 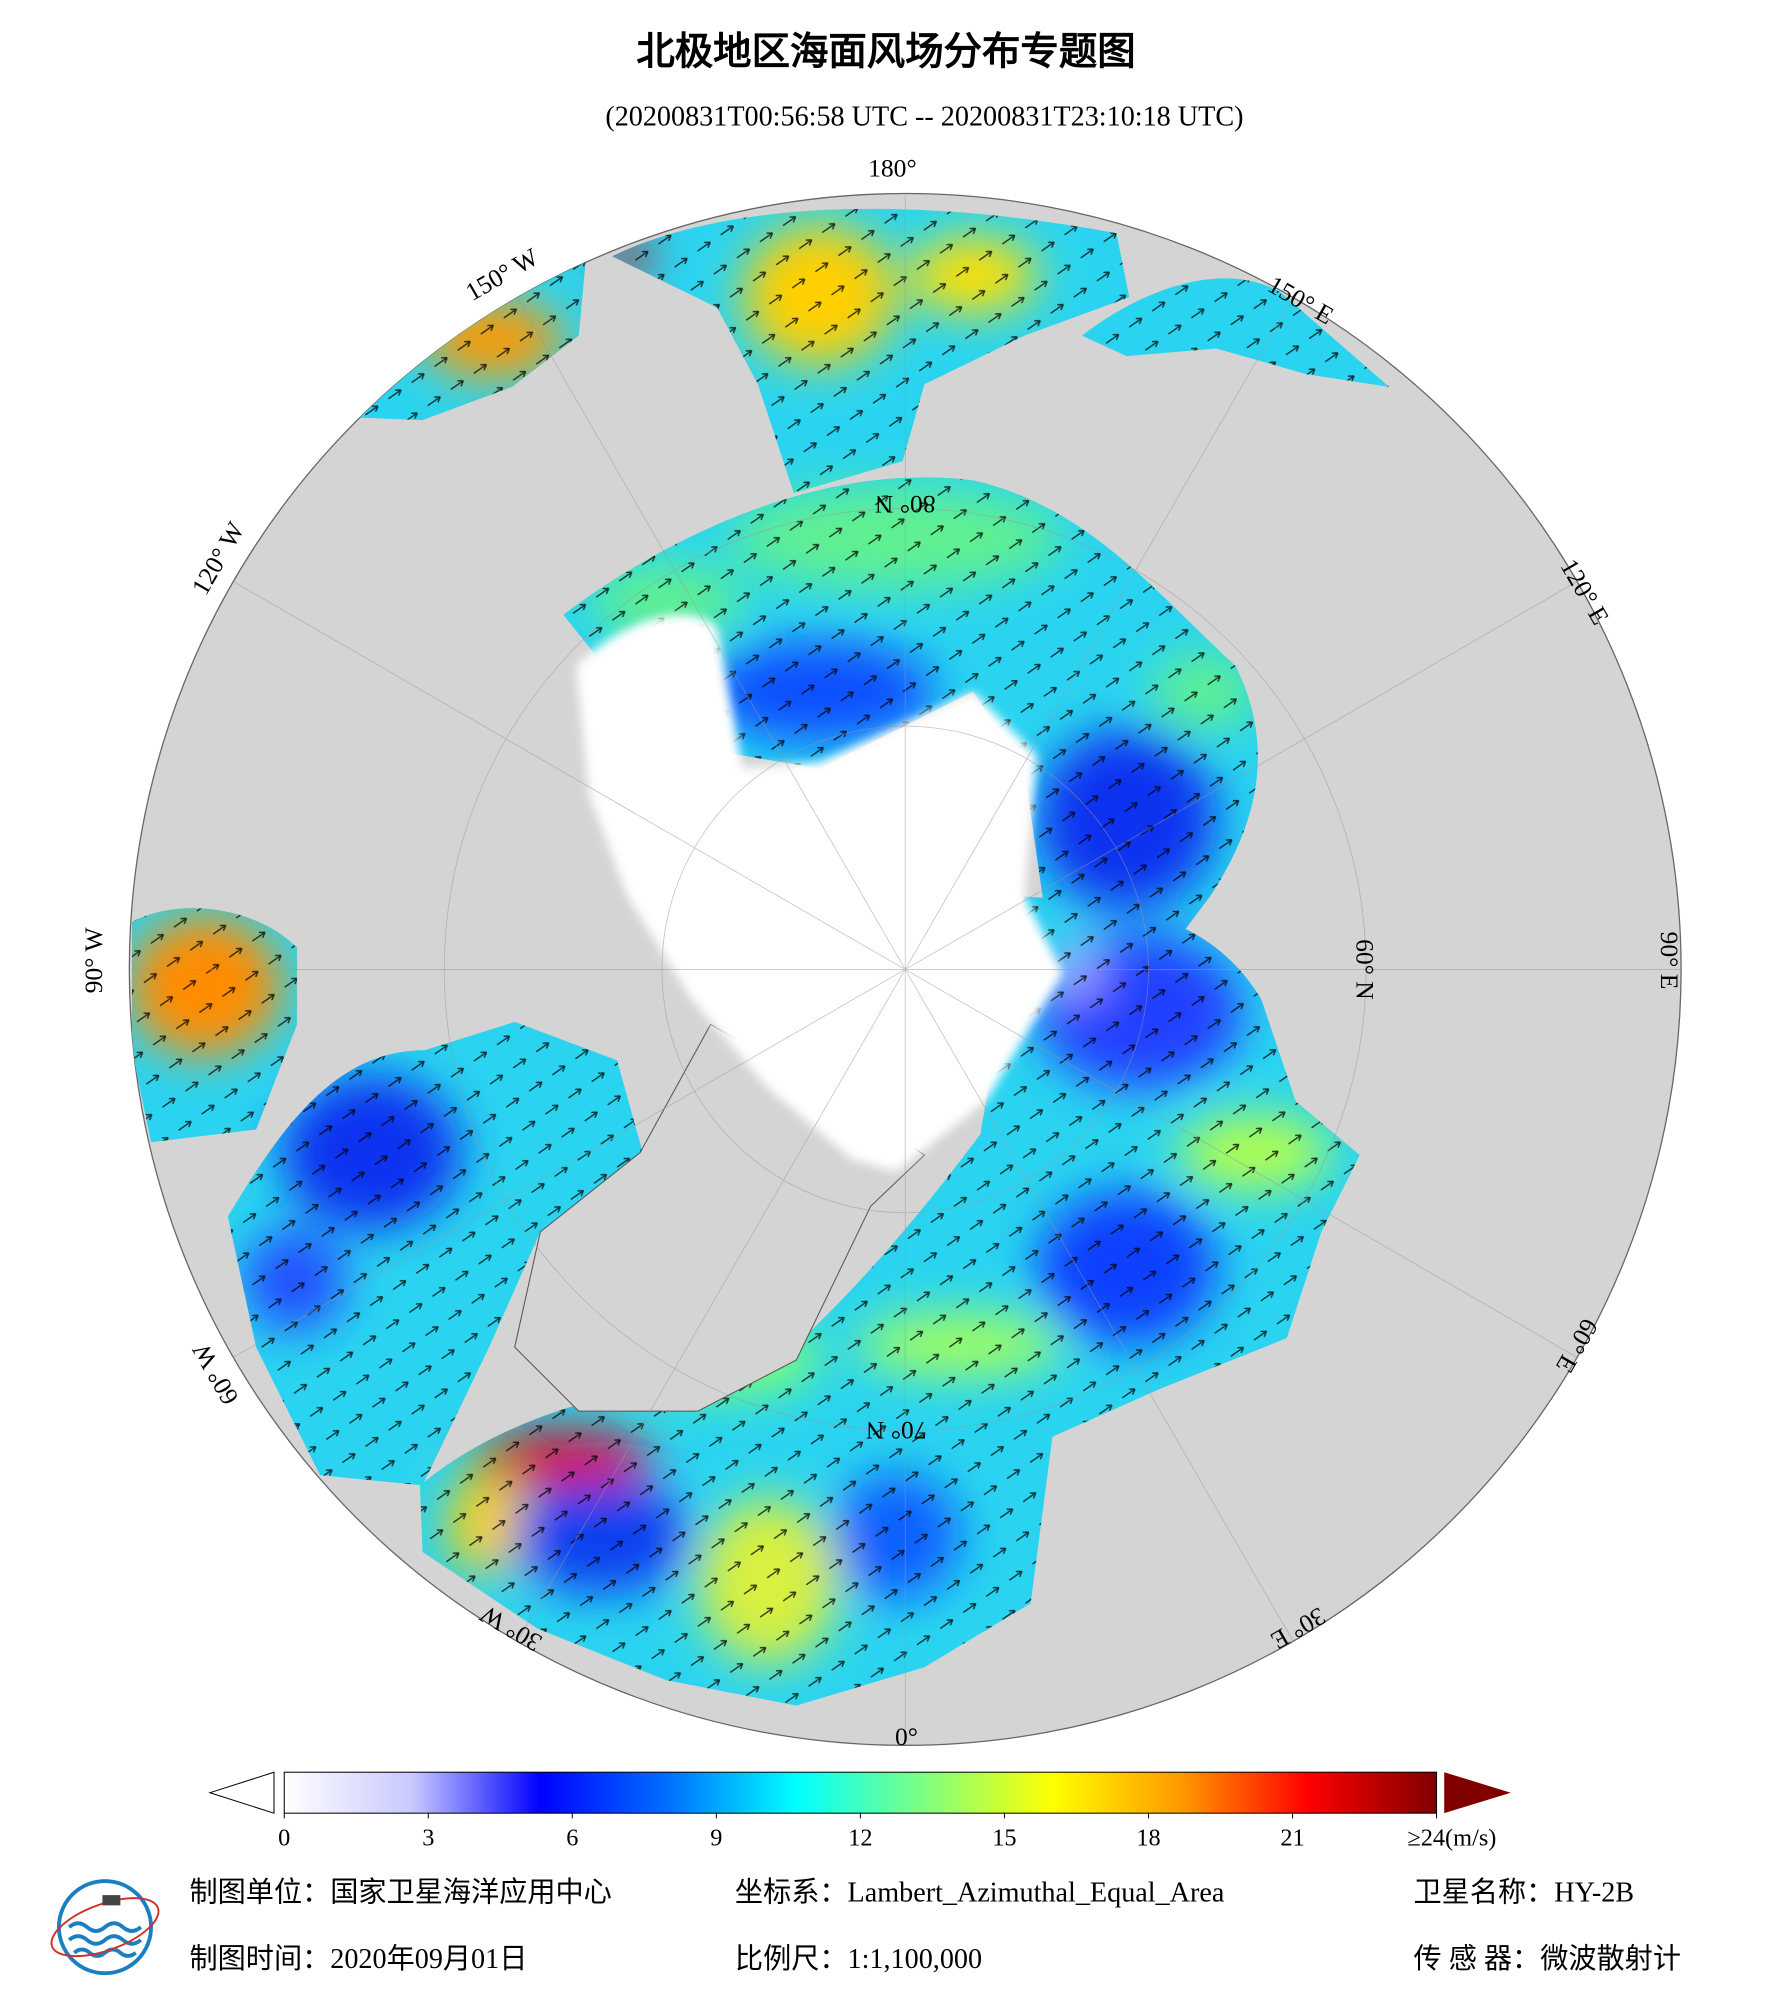 I want to click on footer-satellite: 卫星名称：HY-2B, so click(x=1524, y=1893).